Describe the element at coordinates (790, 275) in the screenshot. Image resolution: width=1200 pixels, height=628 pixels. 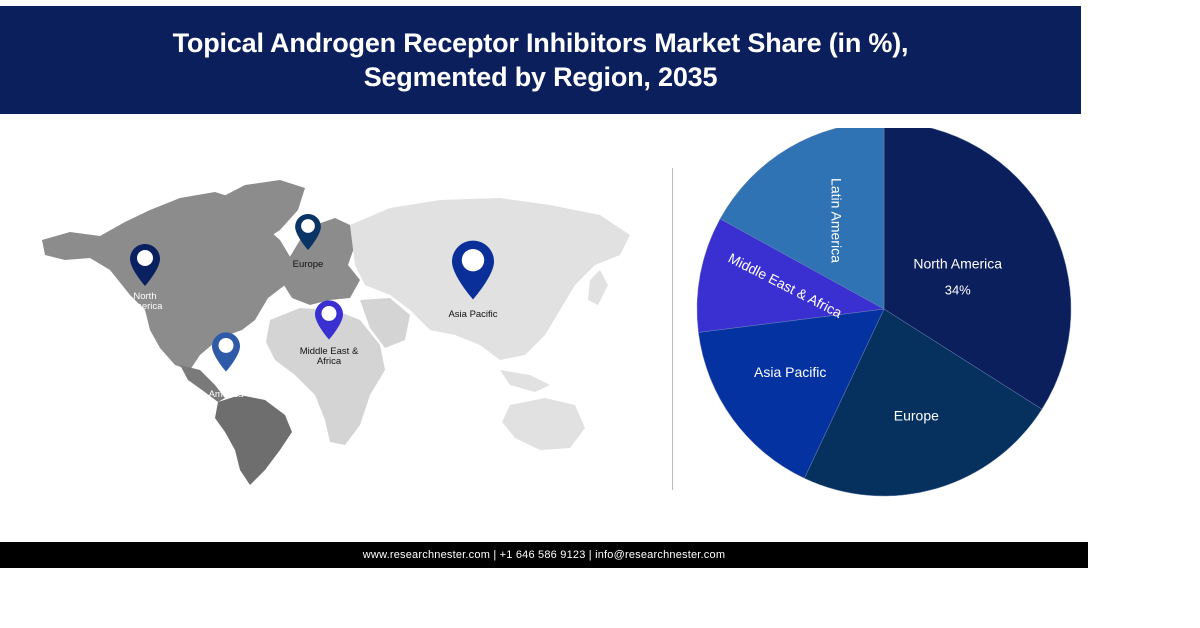
I see `pie-slice-middle-east-africa` at that location.